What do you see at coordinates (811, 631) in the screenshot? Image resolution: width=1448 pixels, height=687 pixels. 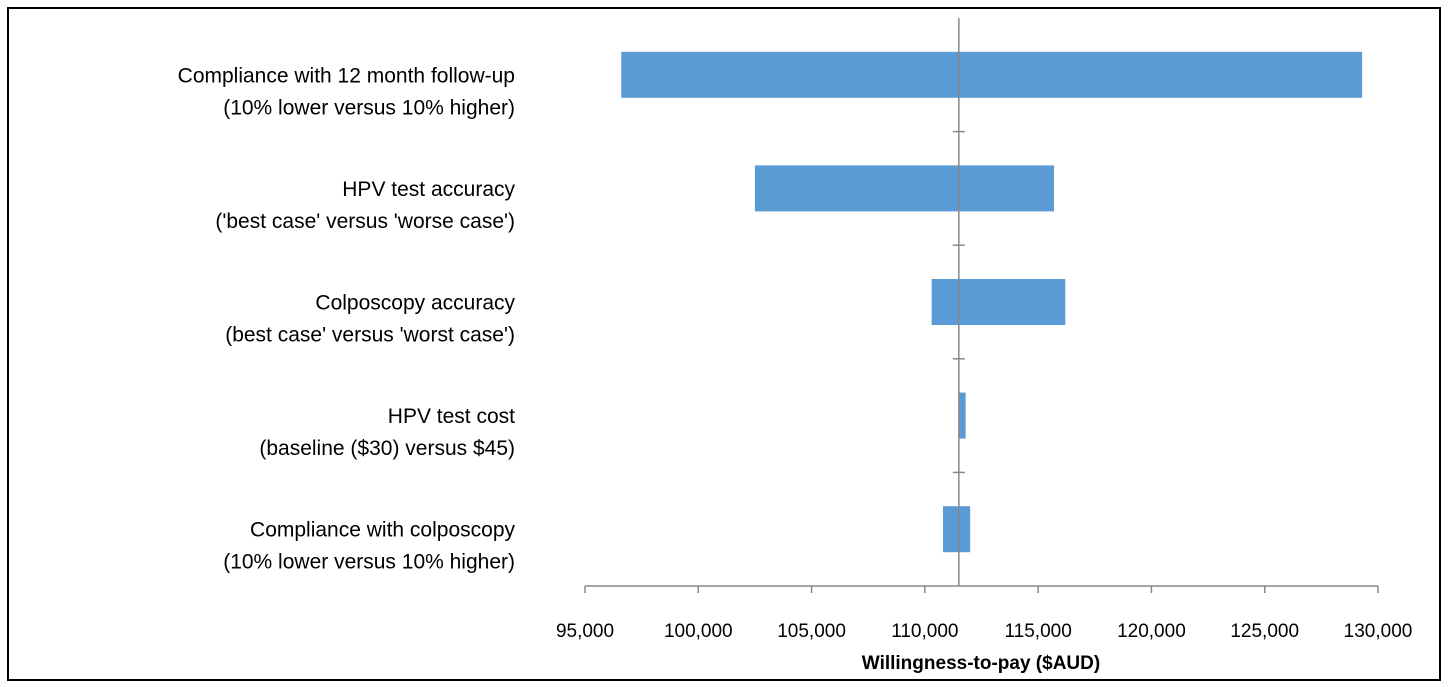 I see `x-tick-label: 105,000` at bounding box center [811, 631].